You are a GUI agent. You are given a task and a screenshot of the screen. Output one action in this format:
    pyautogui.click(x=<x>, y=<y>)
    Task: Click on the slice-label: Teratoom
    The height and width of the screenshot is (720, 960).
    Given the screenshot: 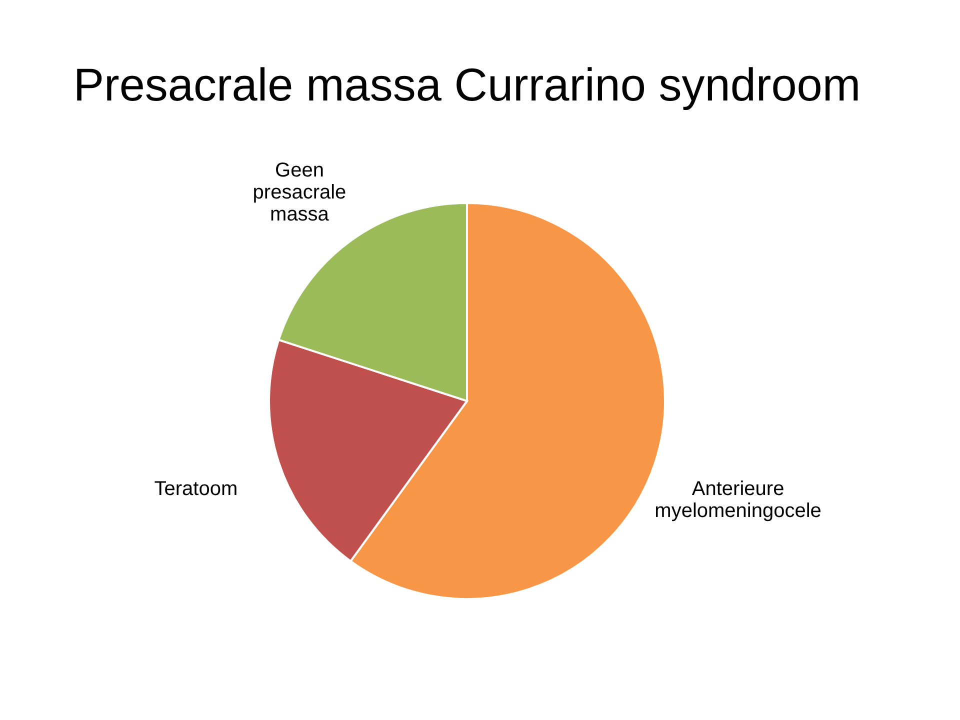 What is the action you would take?
    pyautogui.click(x=196, y=489)
    